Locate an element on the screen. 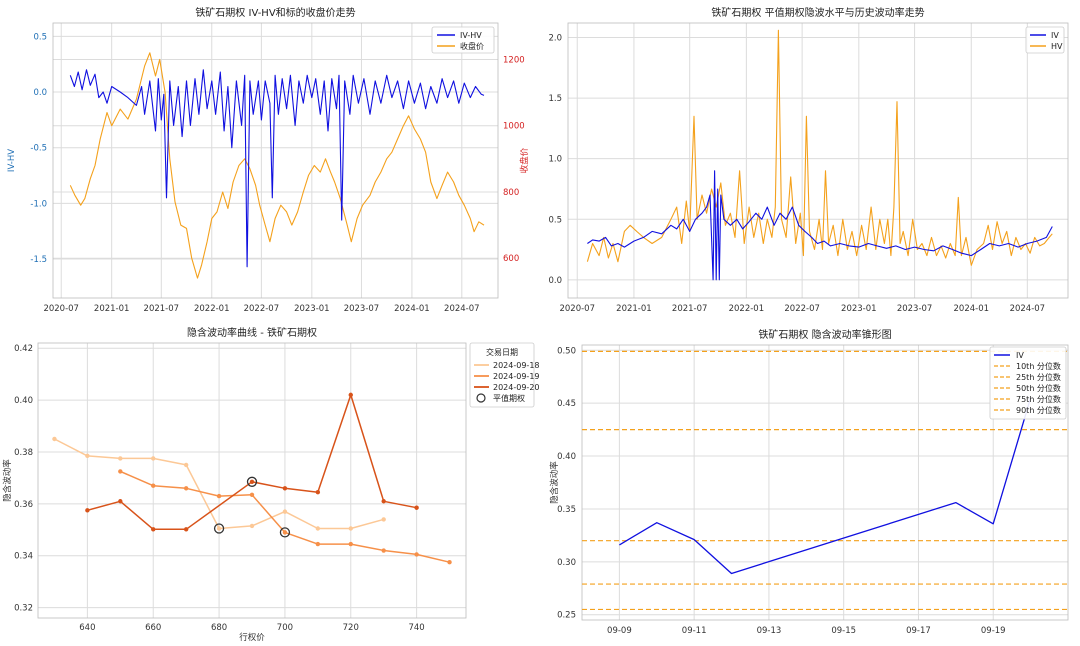  y-axis-label: 隐含波动率 is located at coordinates (7, 480).